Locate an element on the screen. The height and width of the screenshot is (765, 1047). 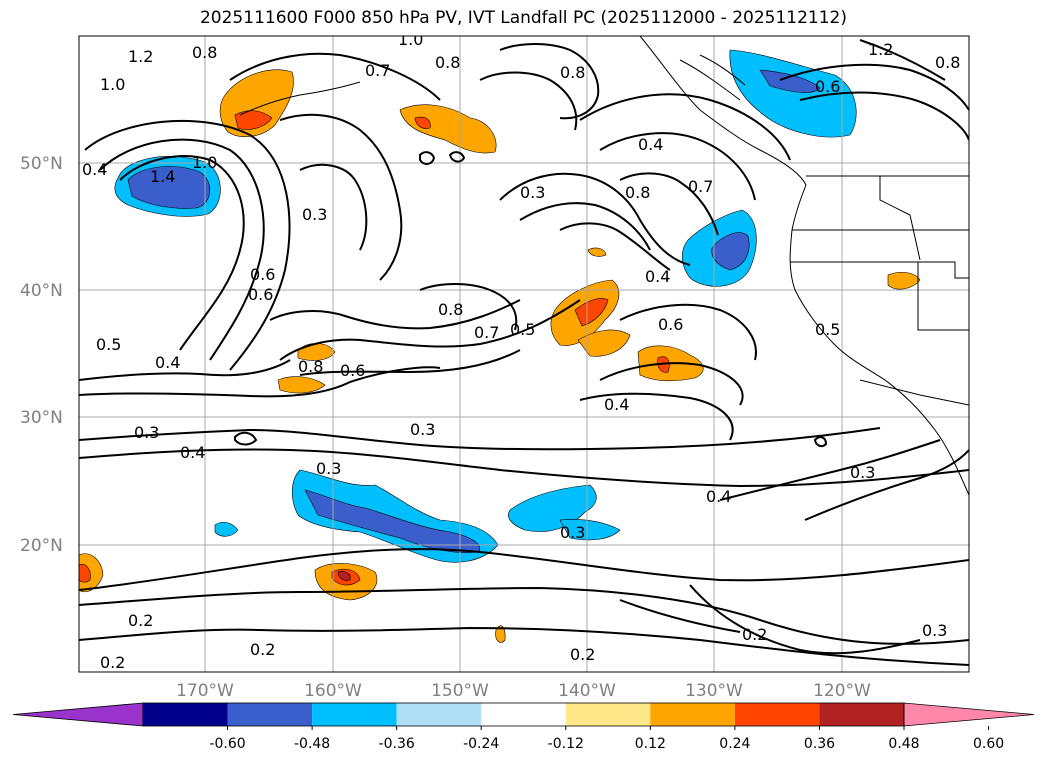
lon-label: 130°W is located at coordinates (714, 691).